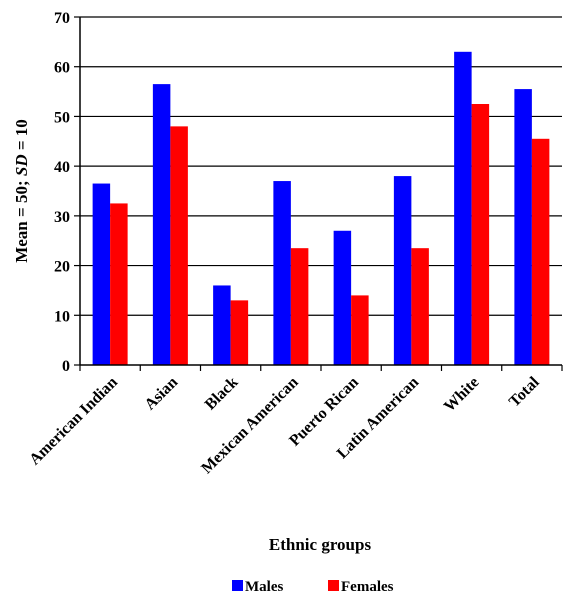 The image size is (568, 598). What do you see at coordinates (462, 395) in the screenshot?
I see `x-tick-label: White` at bounding box center [462, 395].